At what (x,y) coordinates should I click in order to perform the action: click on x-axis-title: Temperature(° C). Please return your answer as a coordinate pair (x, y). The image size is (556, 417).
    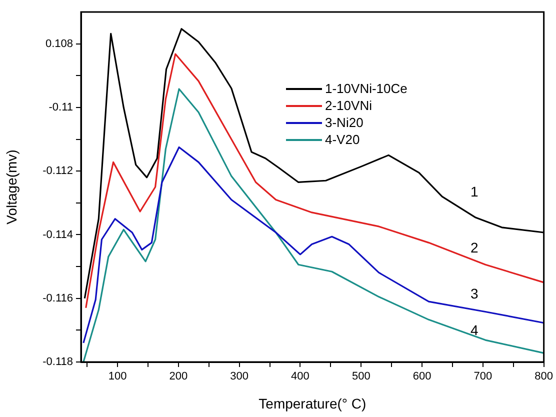
    Looking at the image, I should click on (312, 403).